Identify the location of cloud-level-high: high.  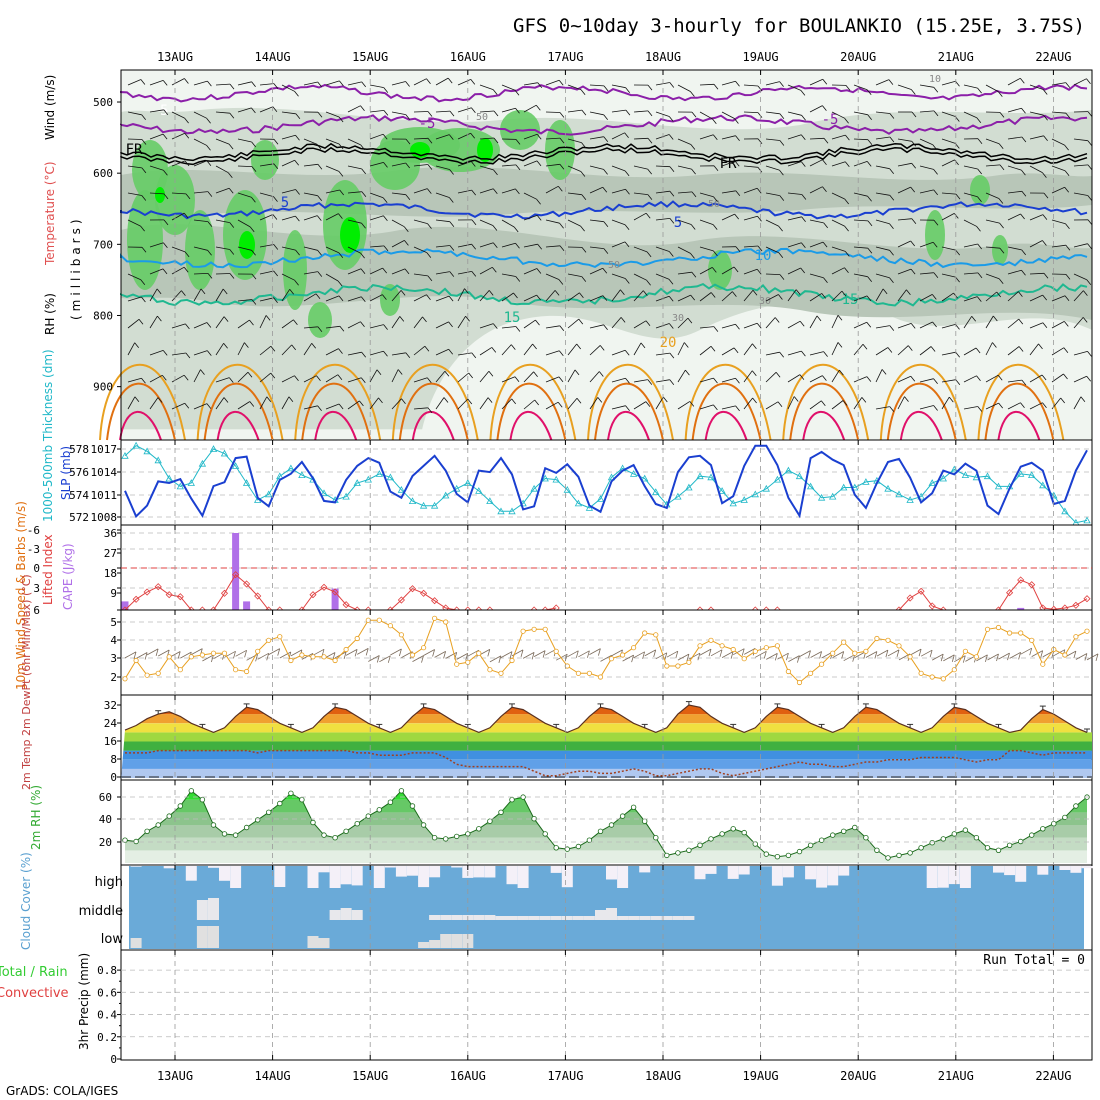
(109, 882).